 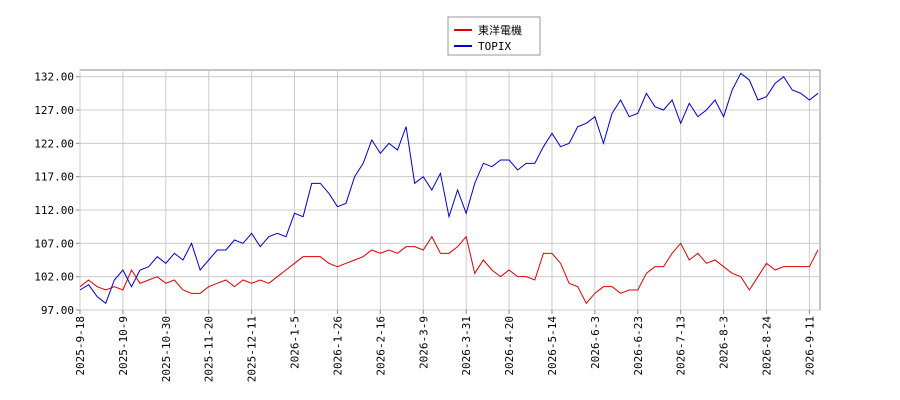 What do you see at coordinates (380, 346) in the screenshot?
I see `x-tick-label: 2026-2-16` at bounding box center [380, 346].